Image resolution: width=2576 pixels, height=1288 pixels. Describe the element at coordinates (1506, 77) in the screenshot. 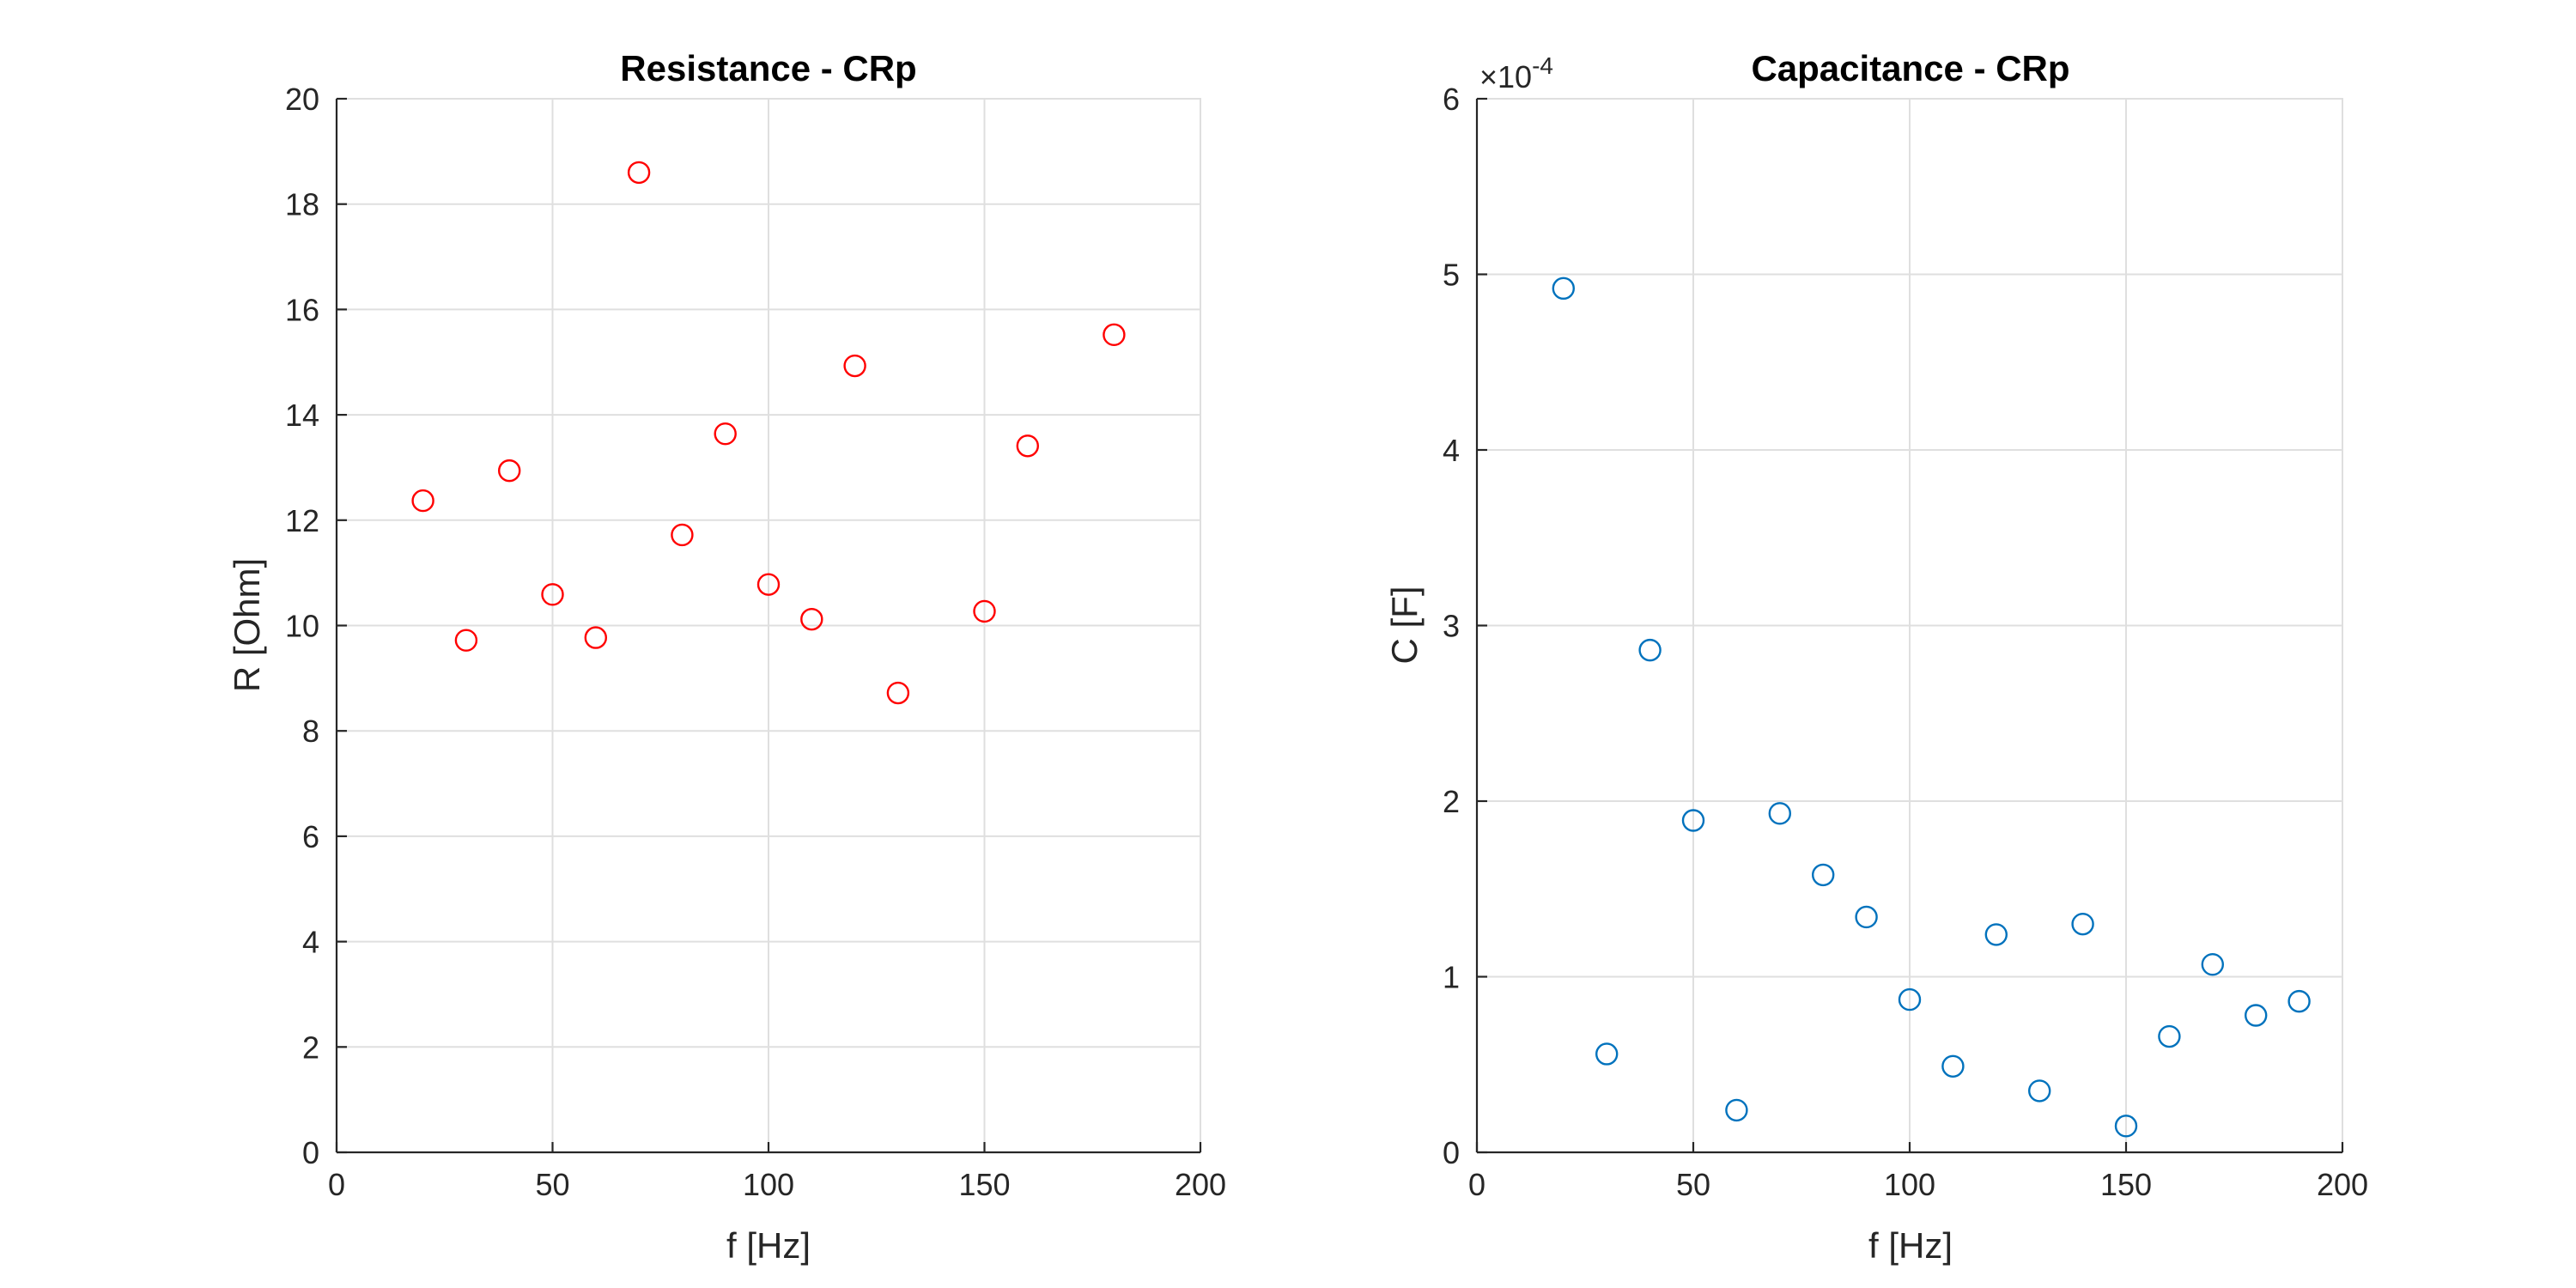

I see `exponent-base: ×10` at that location.